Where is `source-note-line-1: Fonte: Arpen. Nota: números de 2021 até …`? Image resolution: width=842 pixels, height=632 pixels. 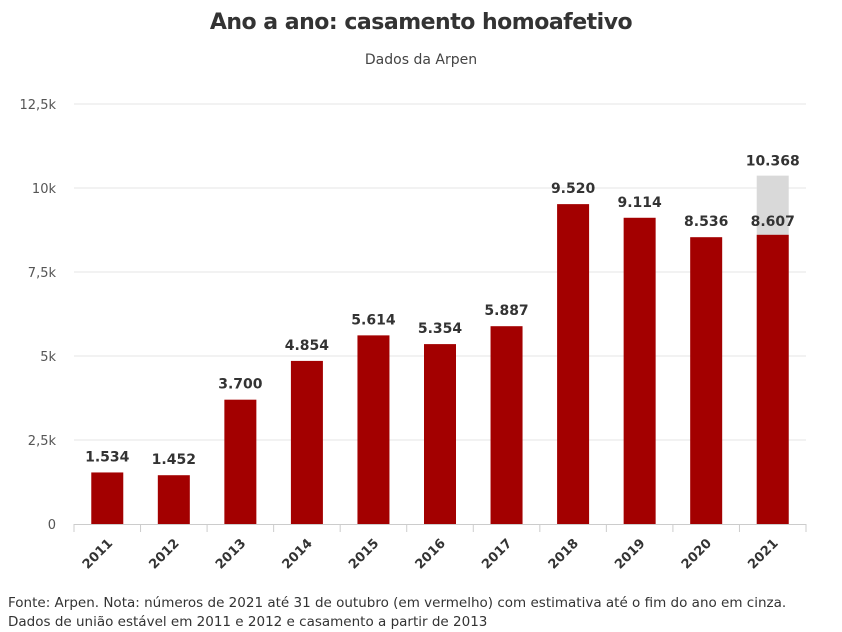
source-note-line-1: Fonte: Arpen. Nota: números de 2021 até … is located at coordinates (397, 603).